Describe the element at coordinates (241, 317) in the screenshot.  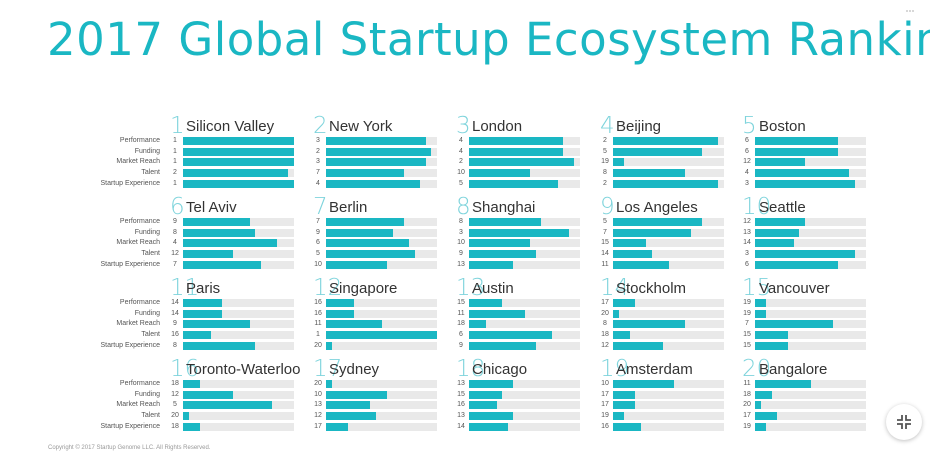
I see `ecosystem-cell: 11 Paris 14 14 9 16 8` at that location.